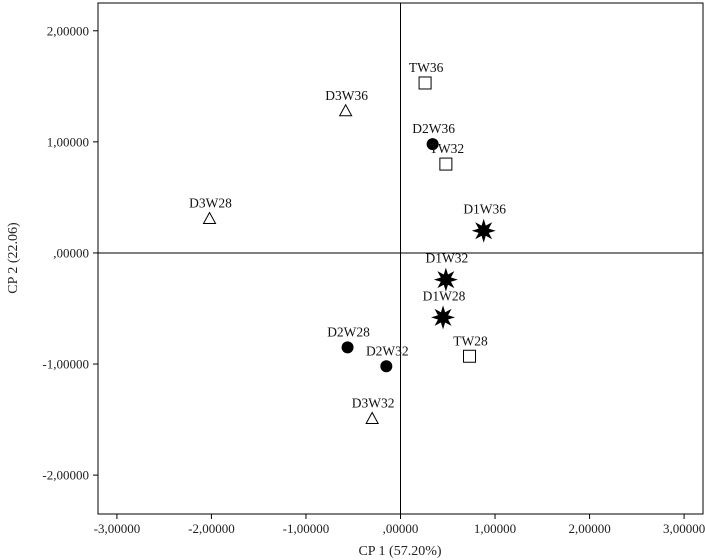 The width and height of the screenshot is (705, 560). I want to click on point-d1w32-label: D1W32, so click(447, 258).